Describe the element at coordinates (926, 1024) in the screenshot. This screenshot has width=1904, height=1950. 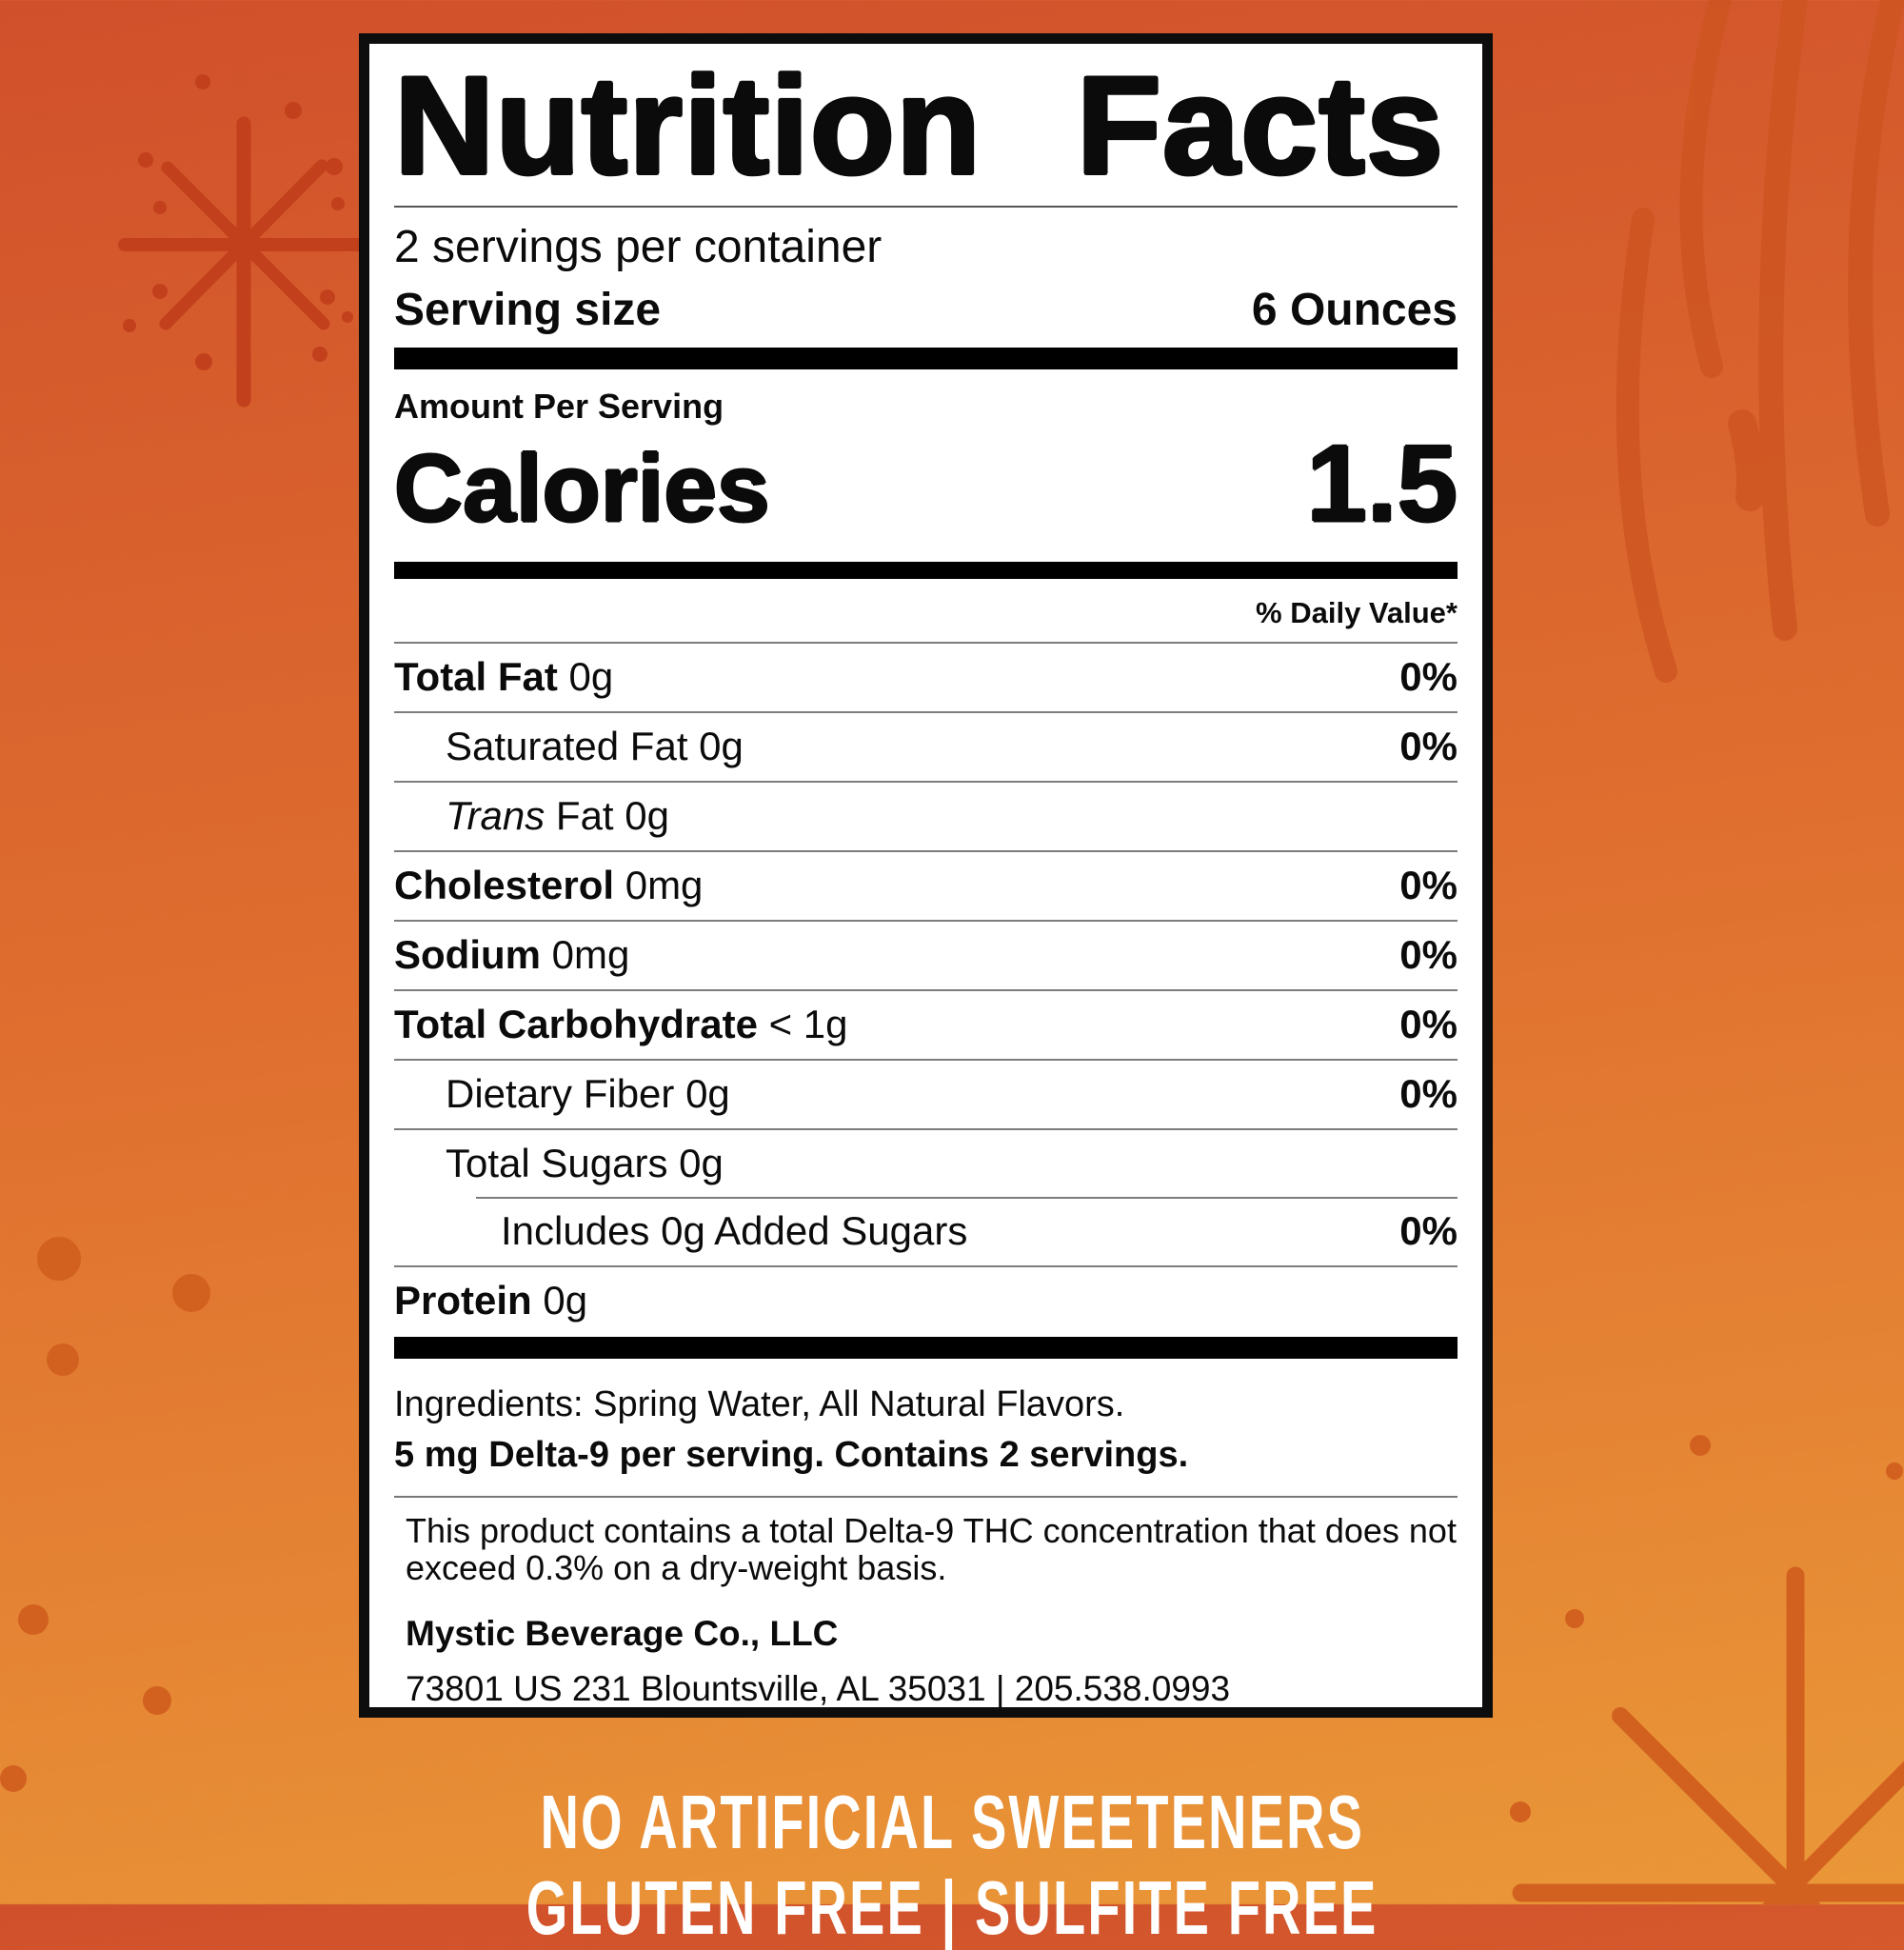
I see `nutrient-row: Total Carbohydrate < 1g 0%` at that location.